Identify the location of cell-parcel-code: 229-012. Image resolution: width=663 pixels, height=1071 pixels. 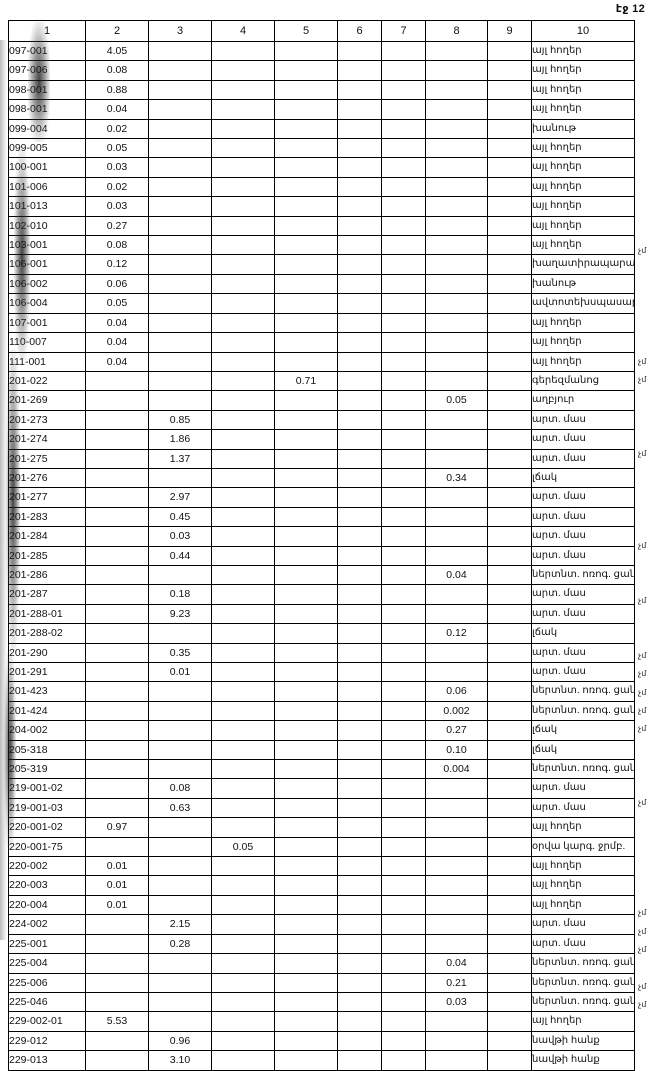
(47, 1041).